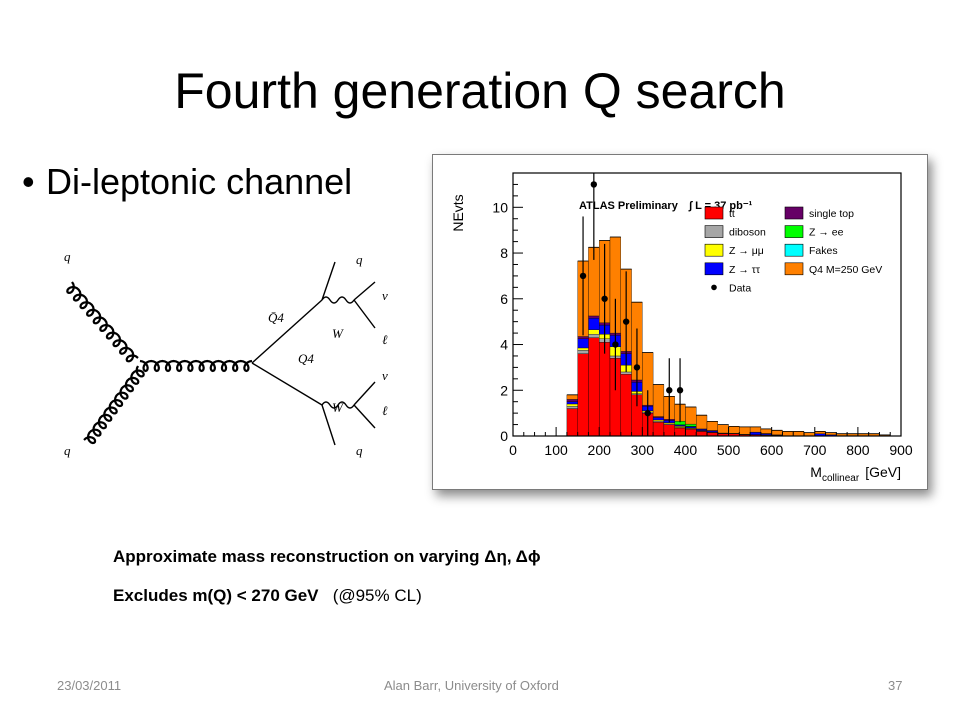 The image size is (960, 720). What do you see at coordinates (816, 472) in the screenshot?
I see `x-axis-label-main: M` at bounding box center [816, 472].